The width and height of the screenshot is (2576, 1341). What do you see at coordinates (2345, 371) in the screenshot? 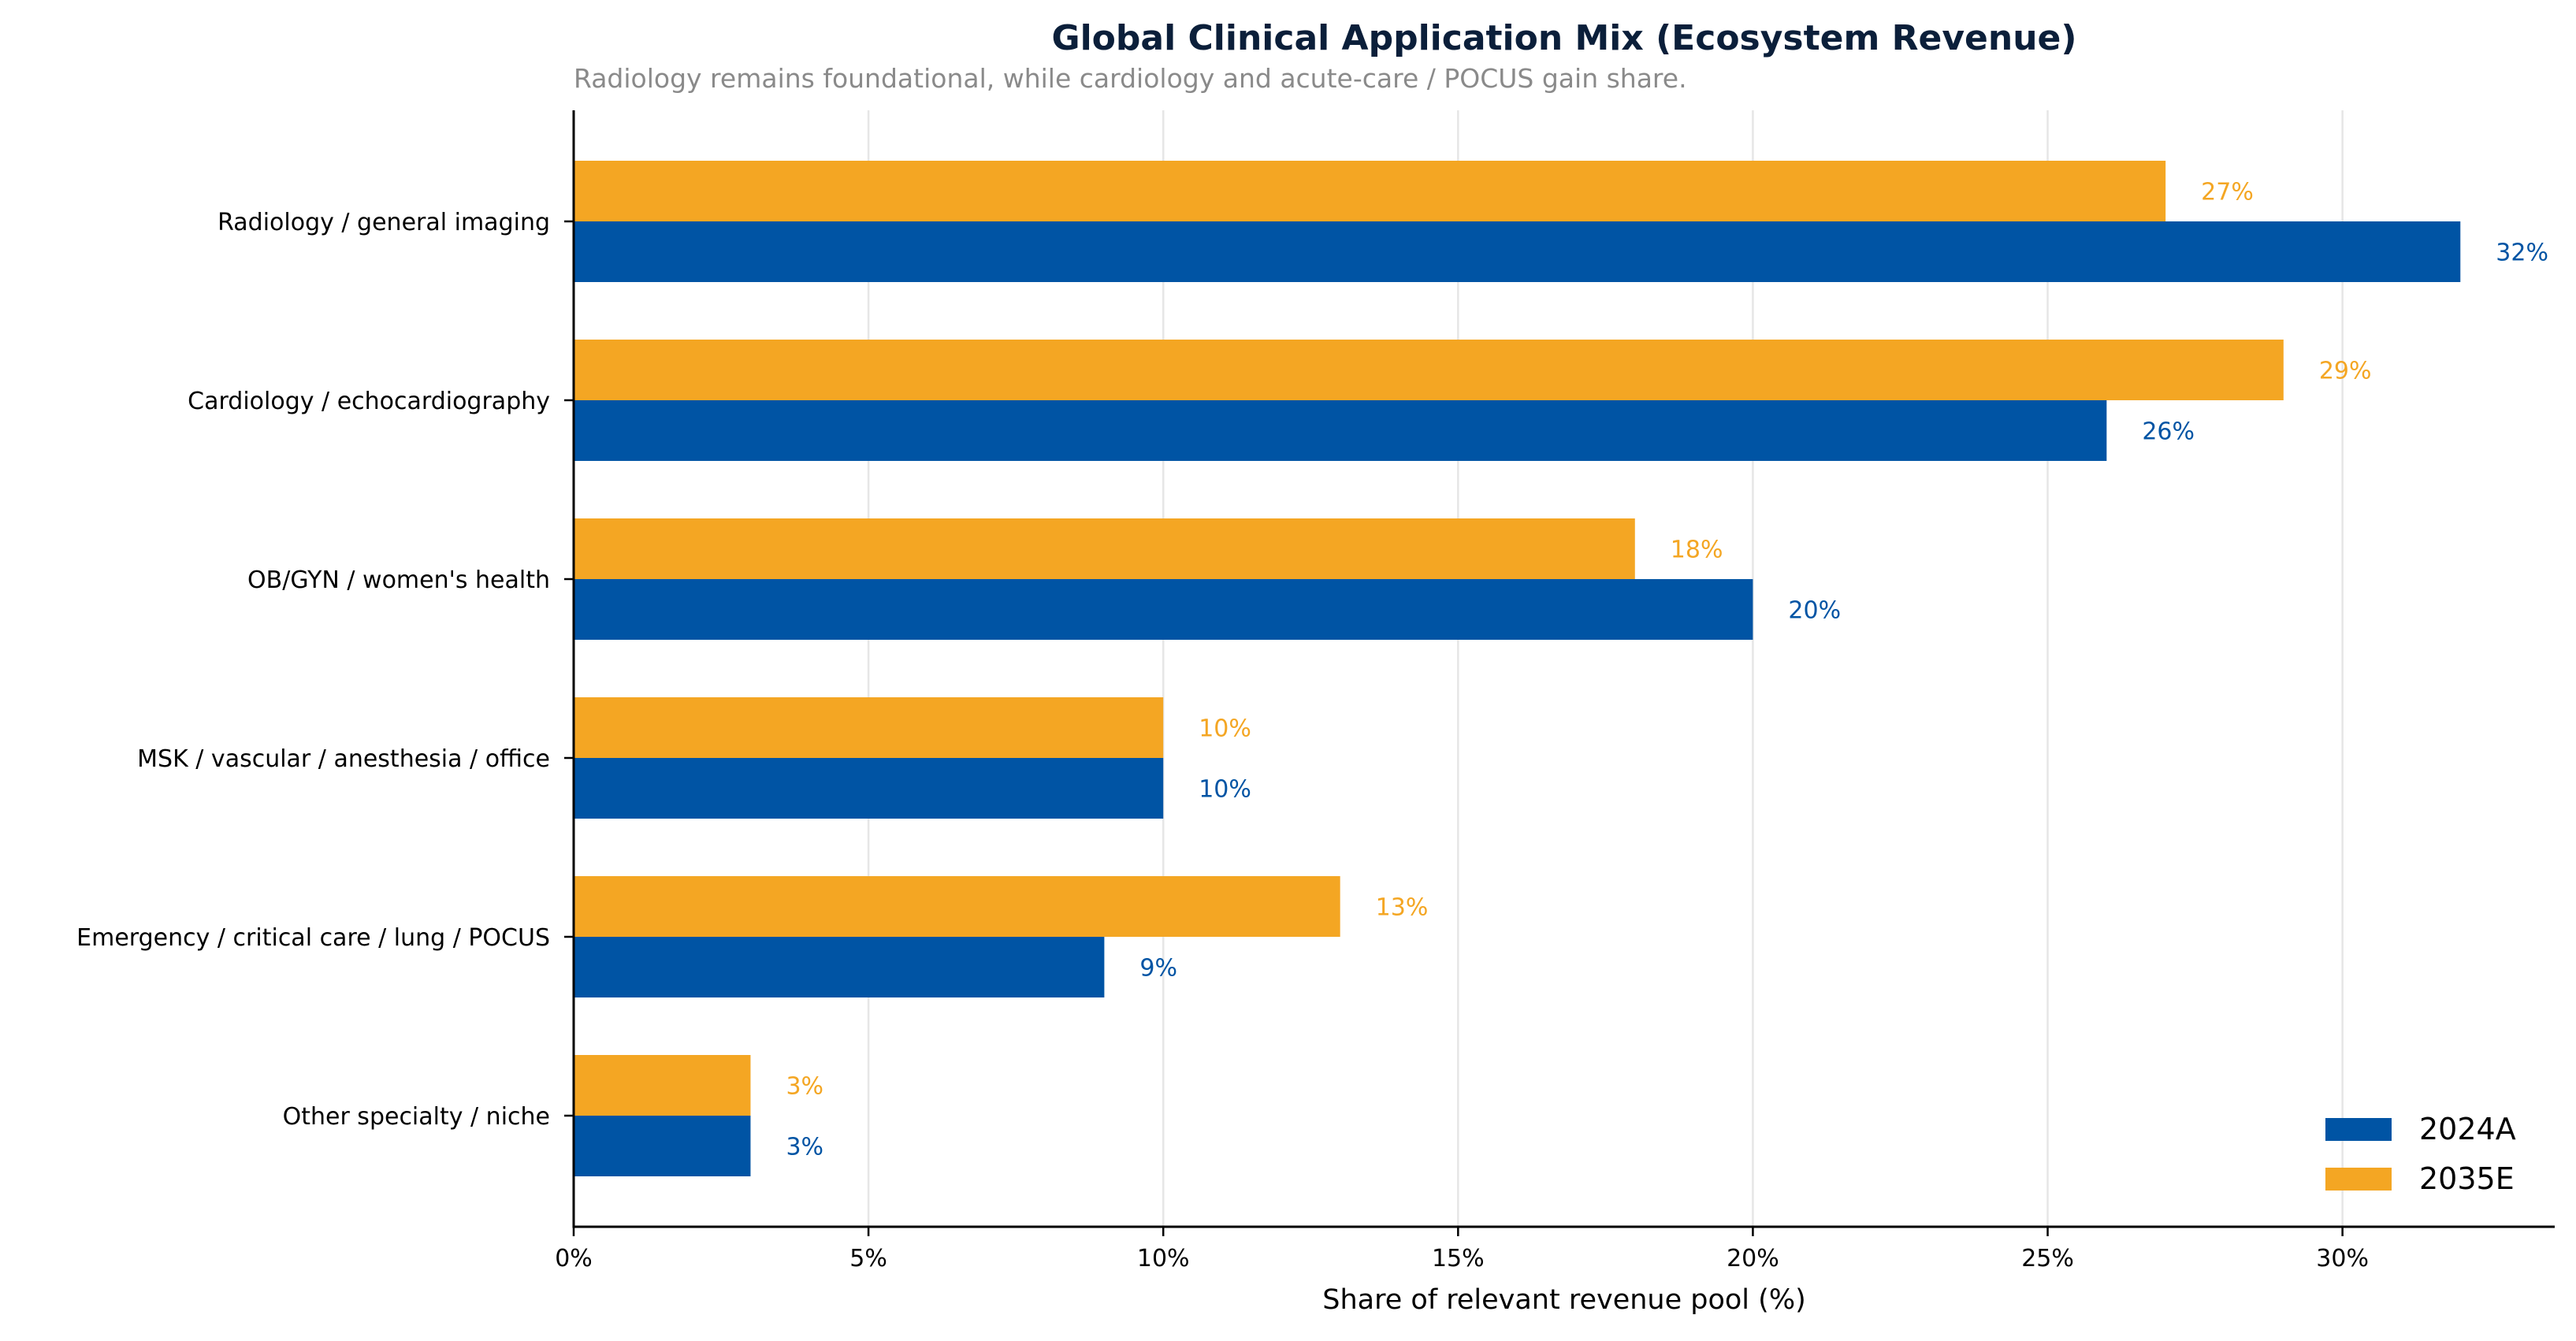
I see `value-label-2035E: 29%` at bounding box center [2345, 371].